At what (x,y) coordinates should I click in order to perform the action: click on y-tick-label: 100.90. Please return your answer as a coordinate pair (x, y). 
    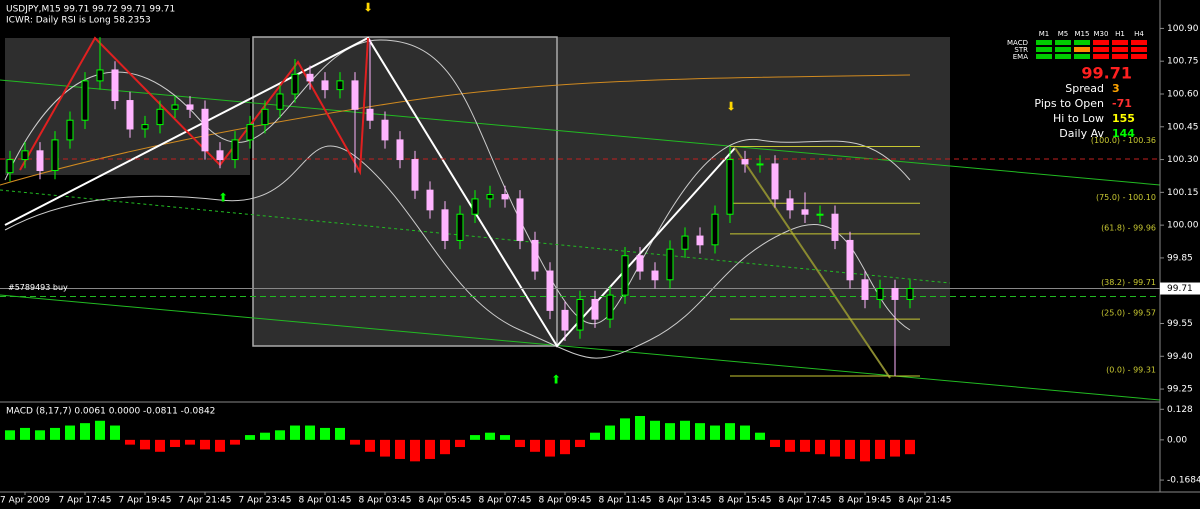
    Looking at the image, I should click on (1183, 29).